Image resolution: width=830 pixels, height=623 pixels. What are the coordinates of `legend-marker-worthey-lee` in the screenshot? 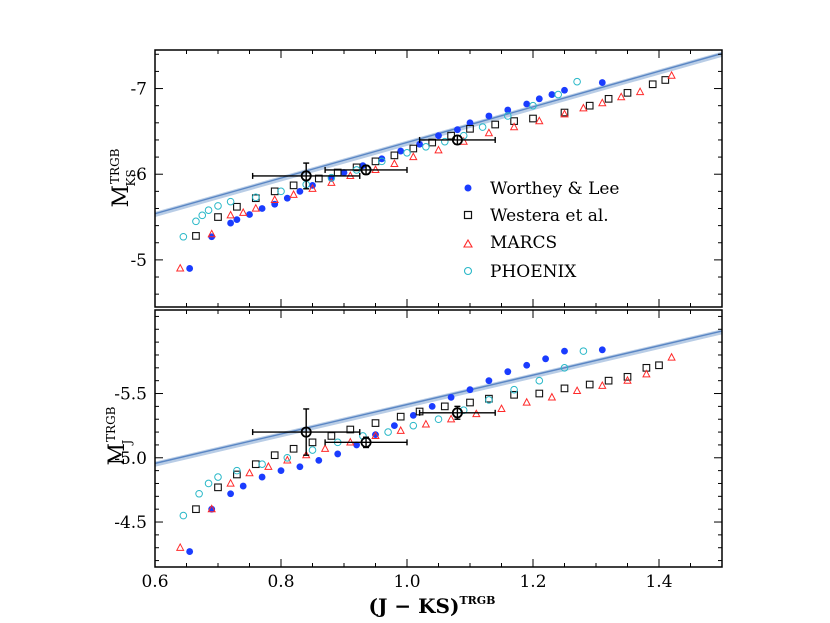 It's located at (468, 188).